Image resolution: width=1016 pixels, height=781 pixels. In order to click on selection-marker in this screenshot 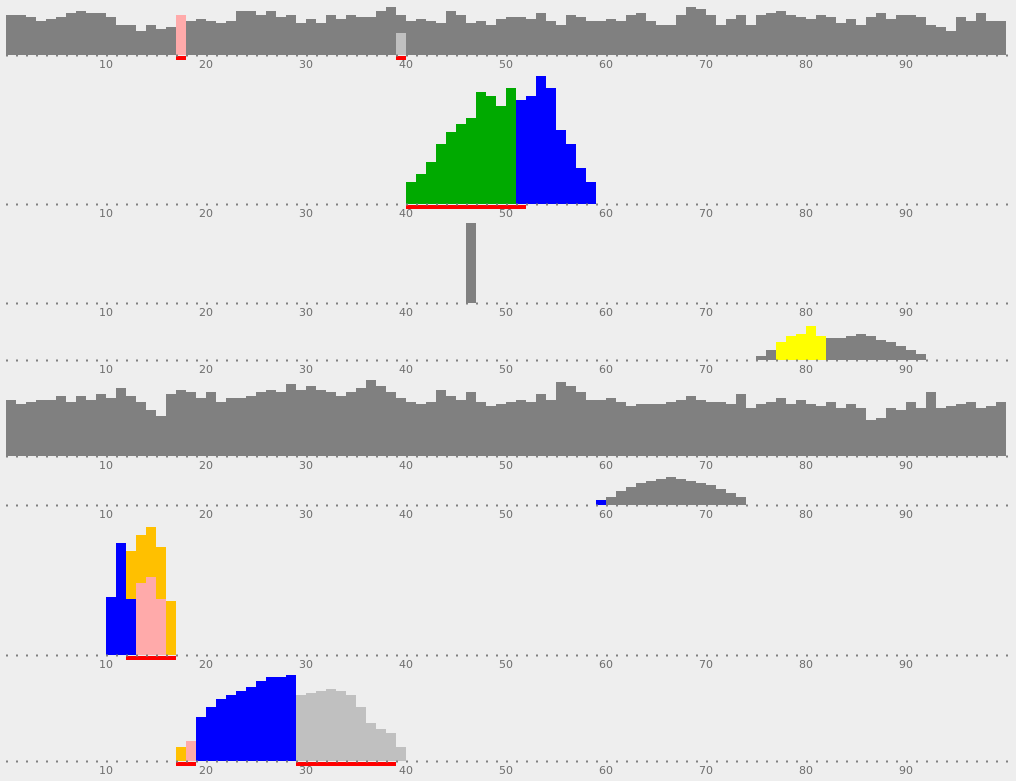, I will do `click(401, 58)`.